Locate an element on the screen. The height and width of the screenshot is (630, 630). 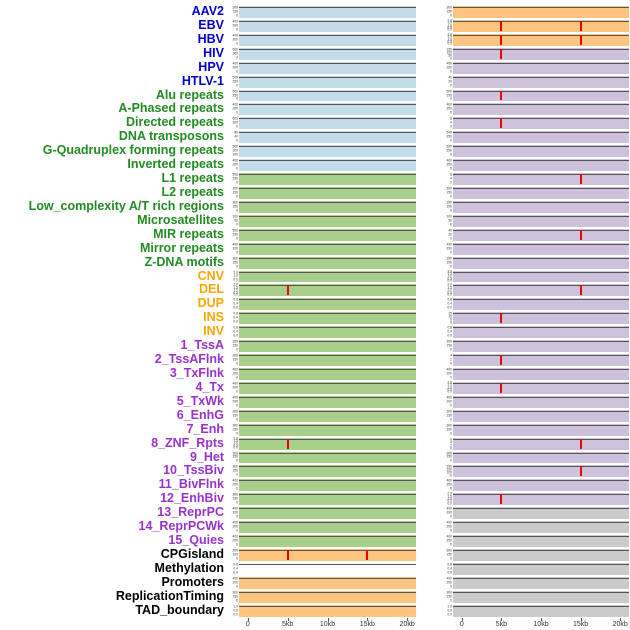
left-y-axis: 500 250 0 is located at coordinates (233, 235).